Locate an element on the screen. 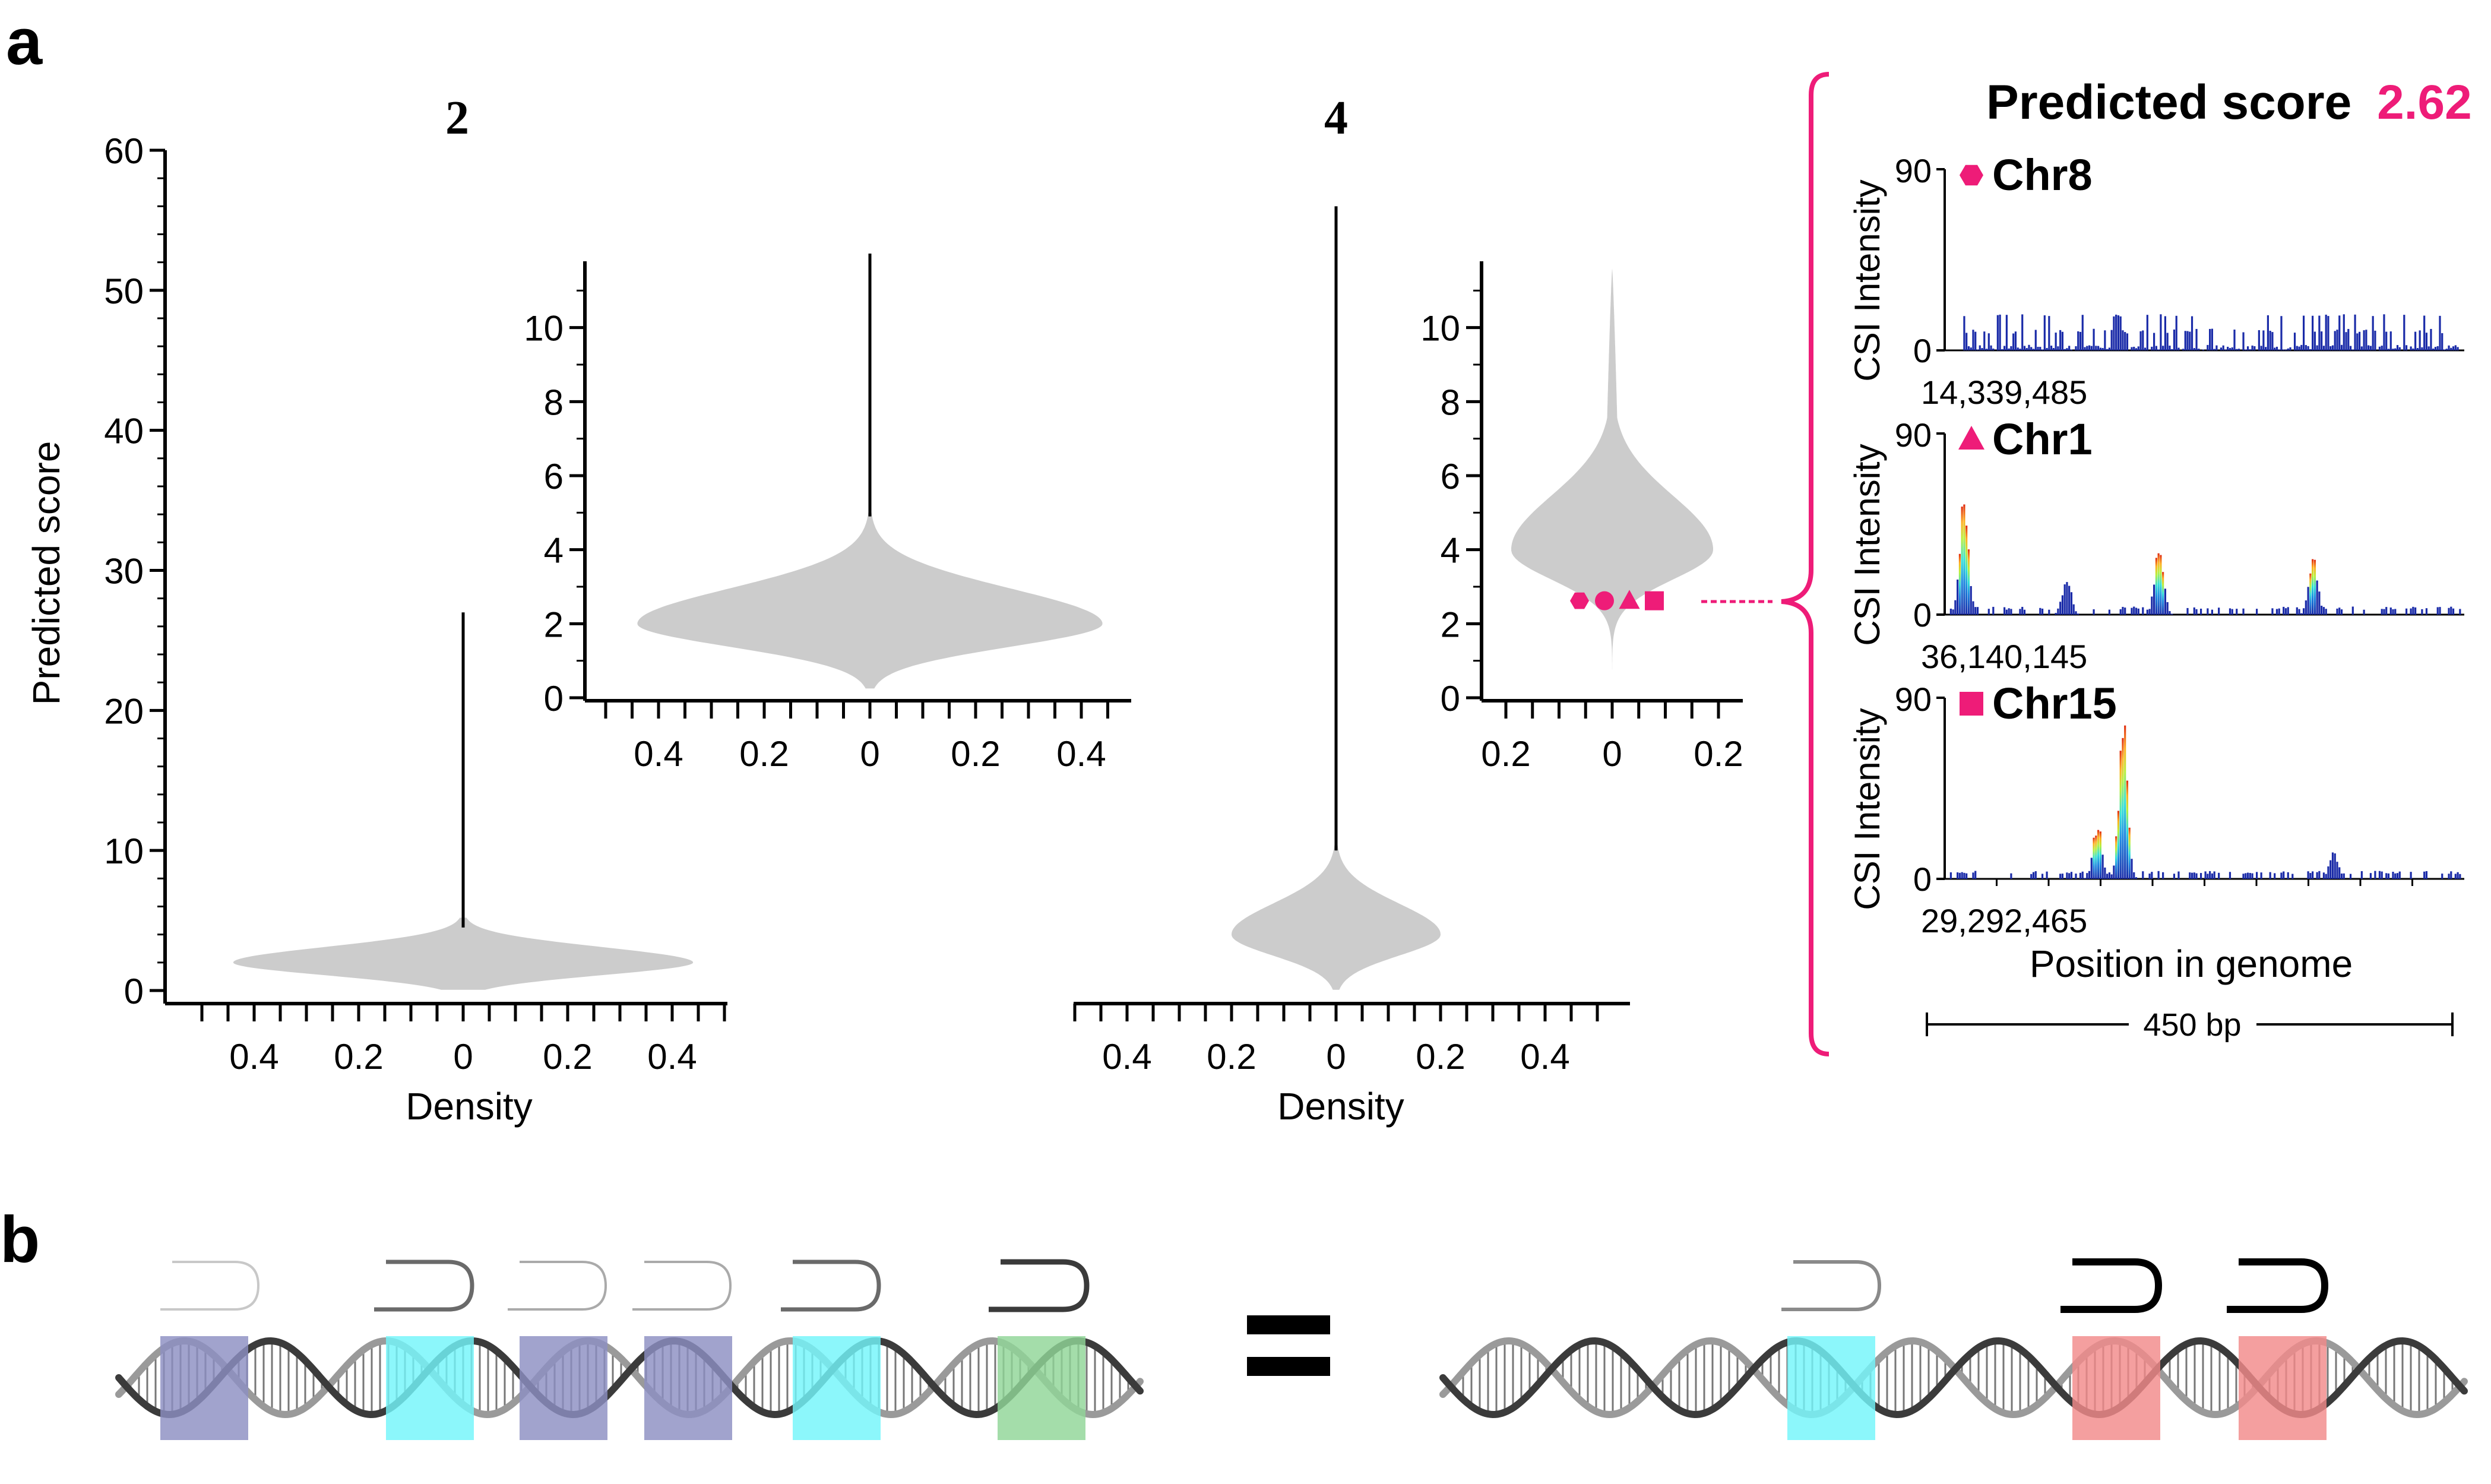  y-axis-ticks: 0 10 20 30 40 50 60 is located at coordinates (134, 571).